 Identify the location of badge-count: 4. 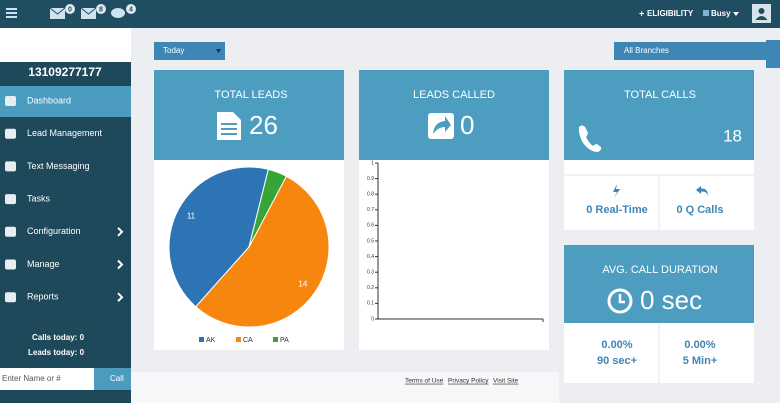
(131, 9).